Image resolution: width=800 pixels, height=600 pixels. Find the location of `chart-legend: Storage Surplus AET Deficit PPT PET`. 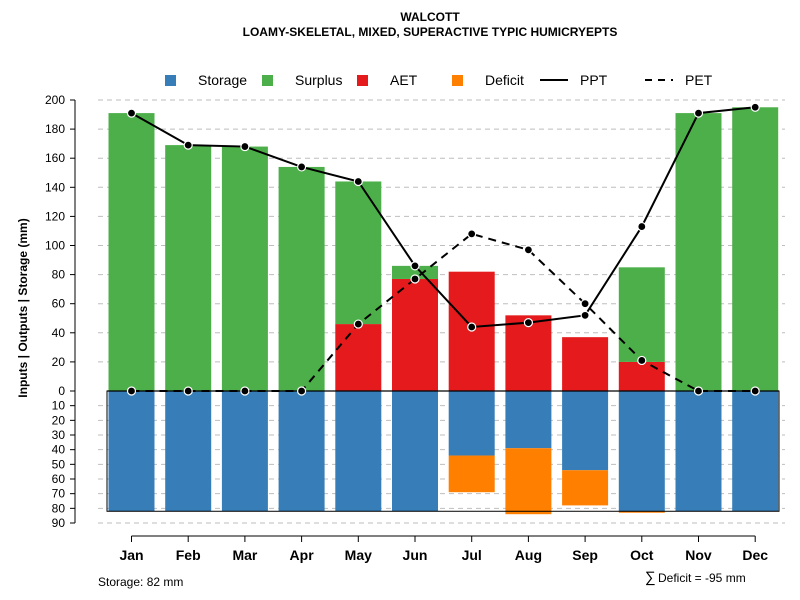

chart-legend: Storage Surplus AET Deficit PPT PET is located at coordinates (439, 80).